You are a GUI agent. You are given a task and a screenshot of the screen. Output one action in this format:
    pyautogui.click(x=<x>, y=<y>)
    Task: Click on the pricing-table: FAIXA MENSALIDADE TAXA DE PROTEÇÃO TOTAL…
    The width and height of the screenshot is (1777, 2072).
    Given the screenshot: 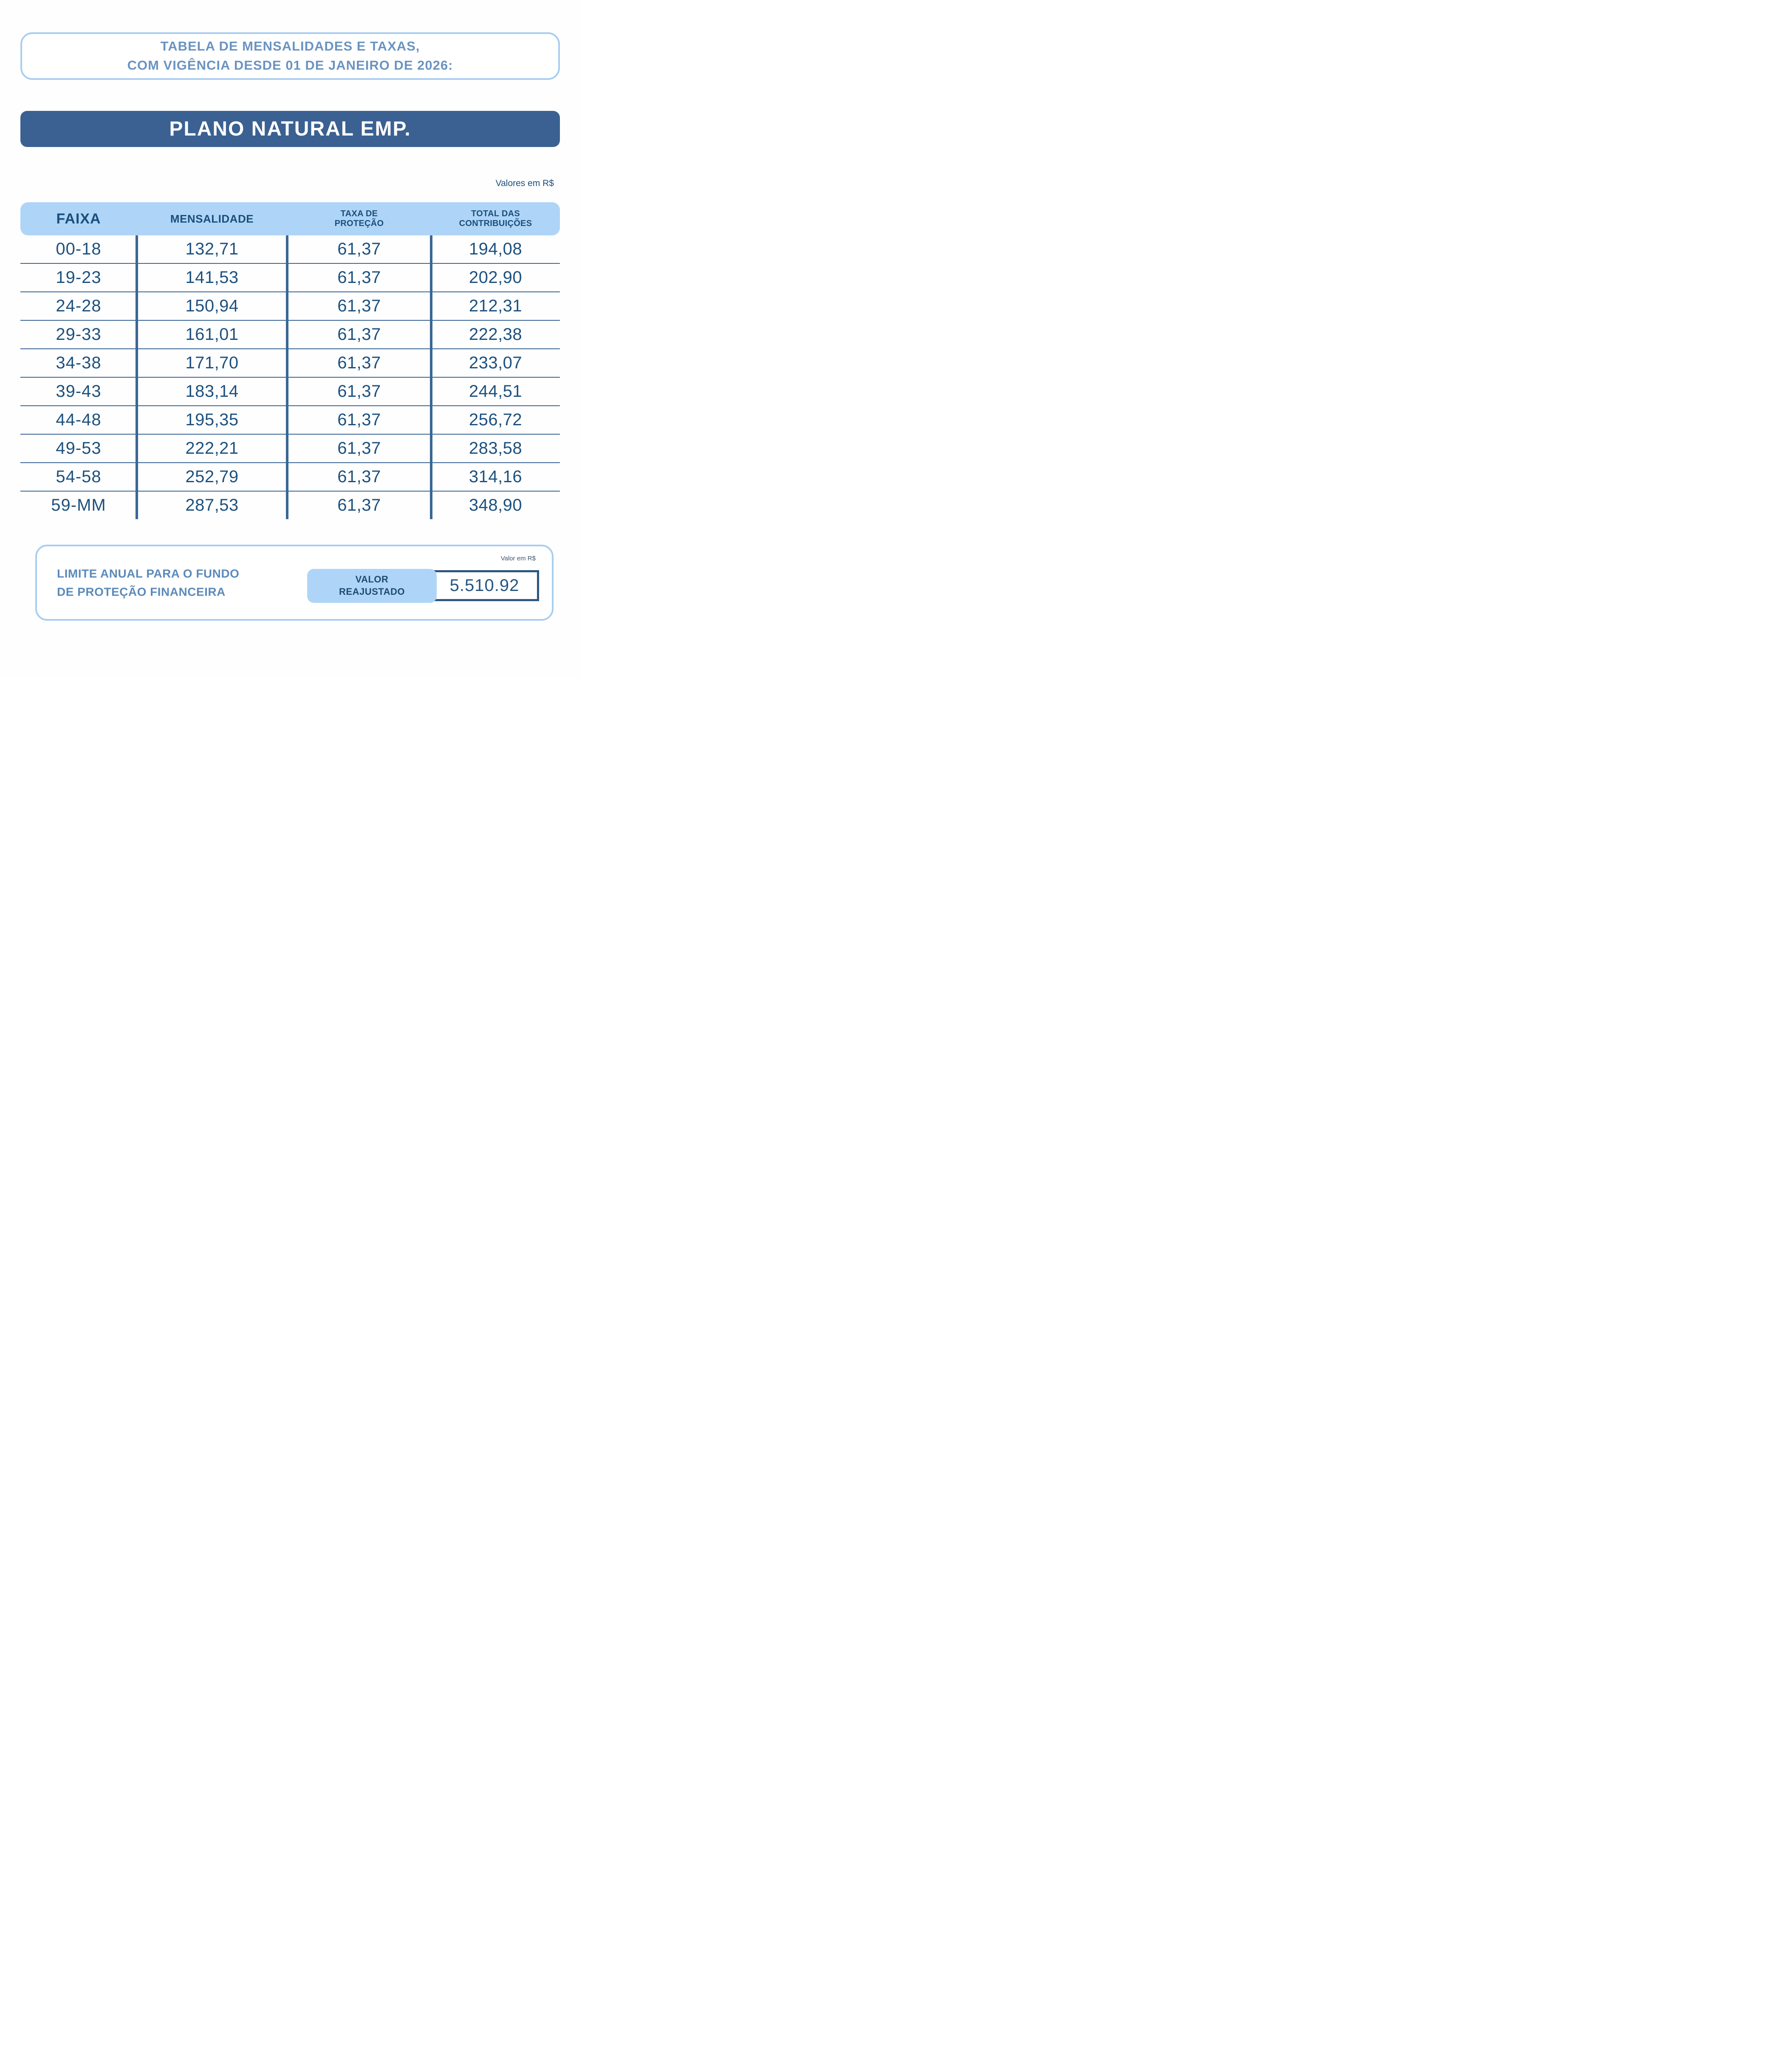 What is the action you would take?
    pyautogui.click(x=290, y=360)
    